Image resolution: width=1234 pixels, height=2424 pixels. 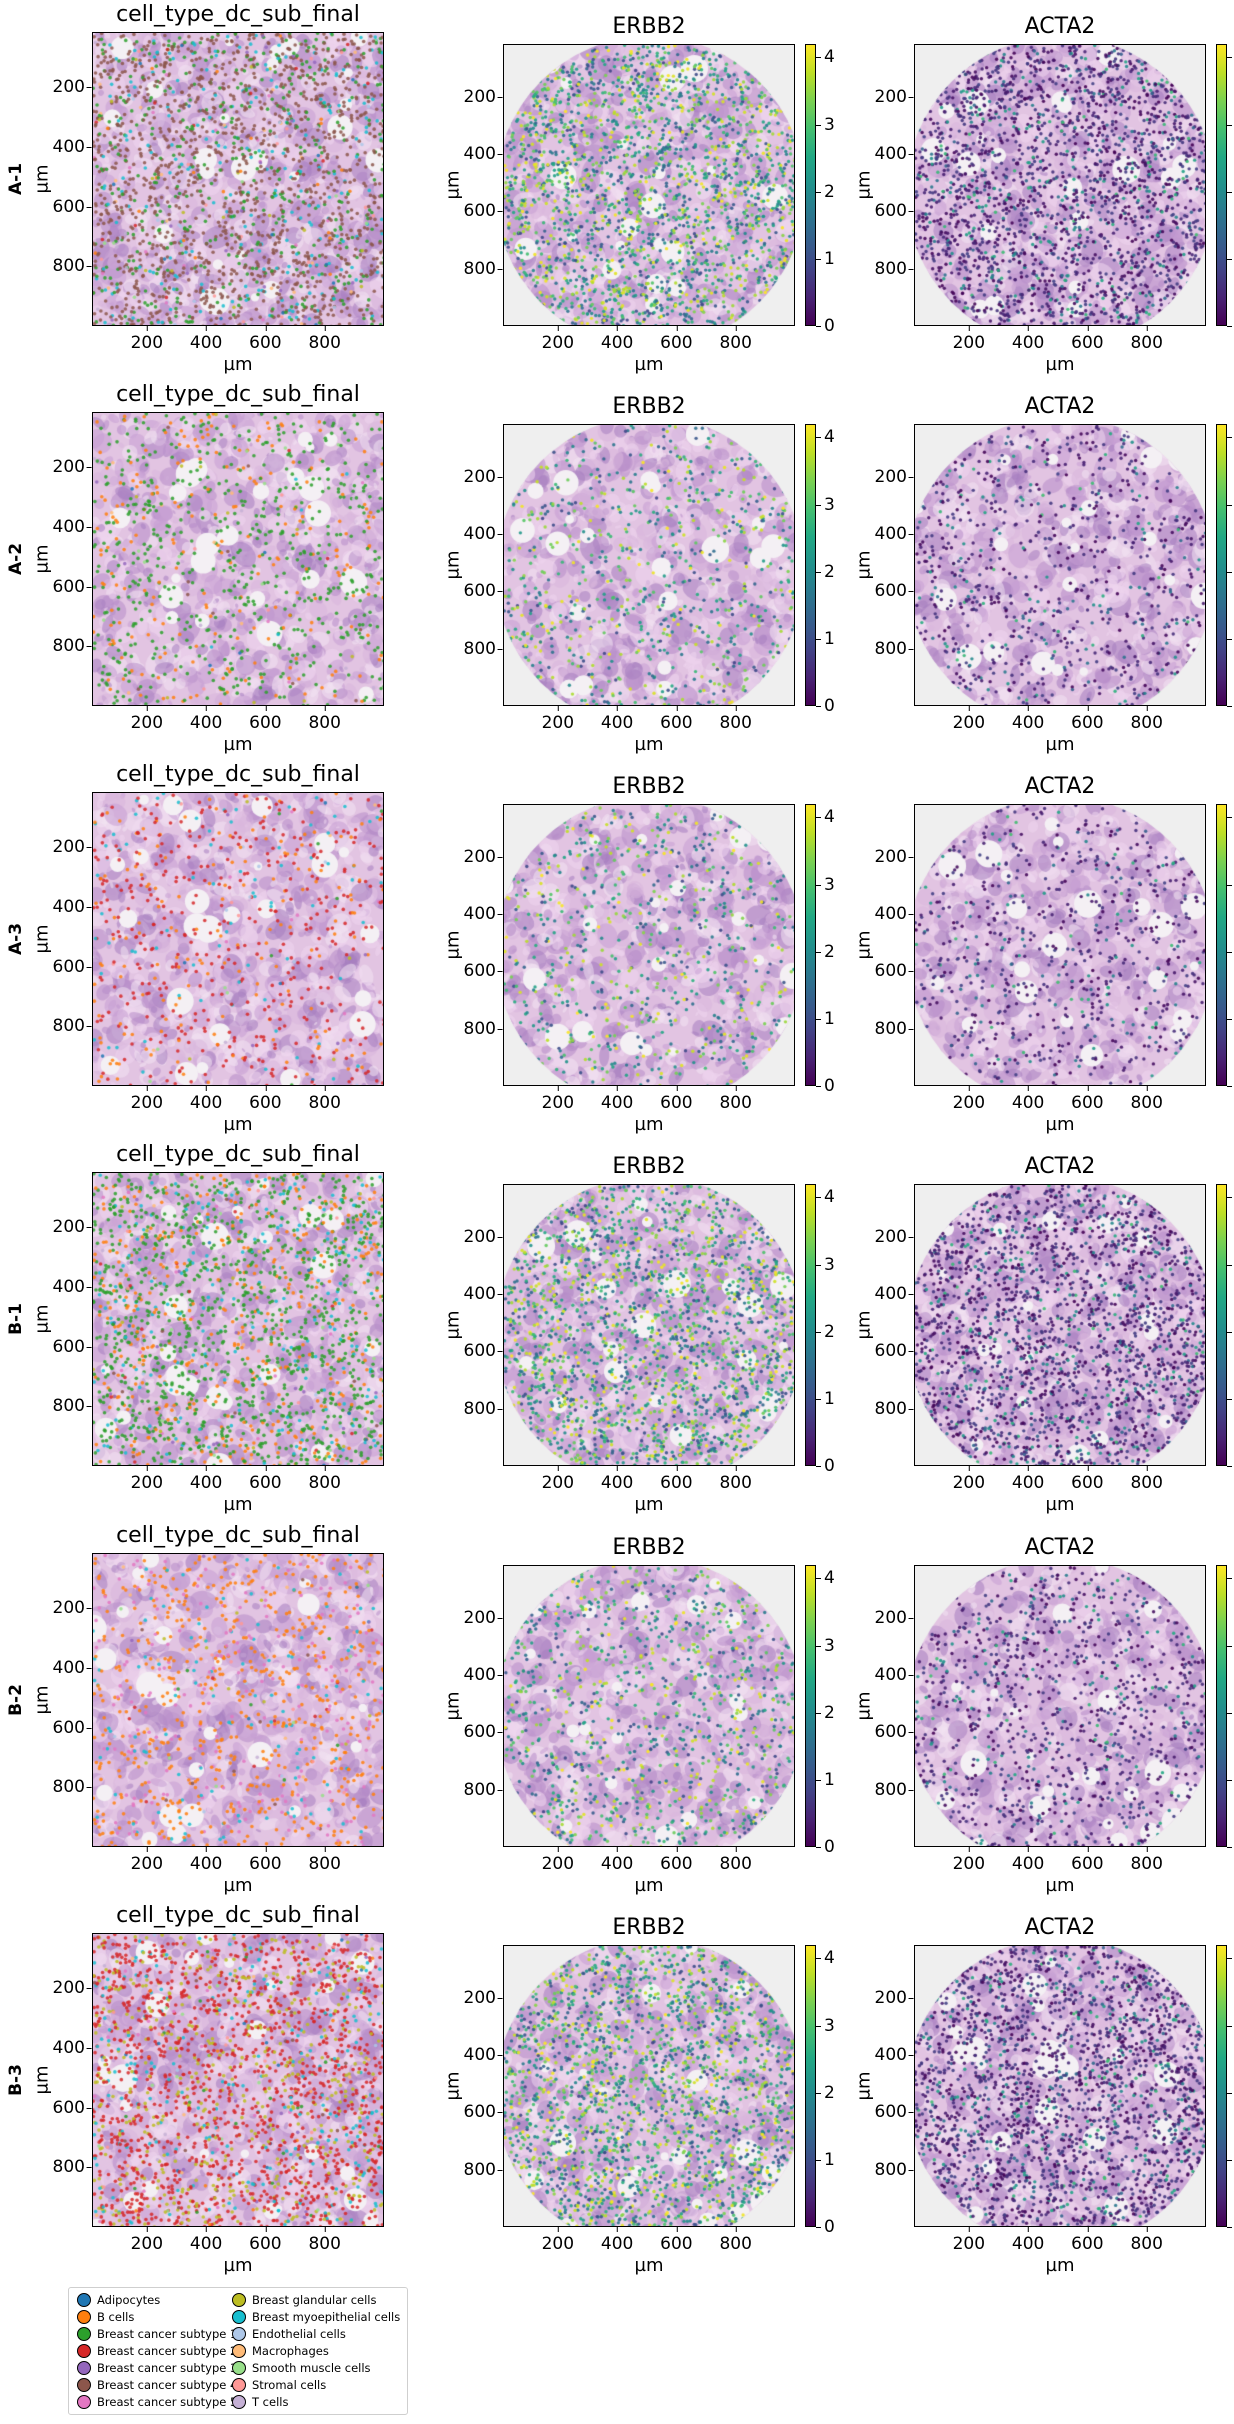 I want to click on legend-label: Breast myoepithelial cells, so click(x=326, y=2316).